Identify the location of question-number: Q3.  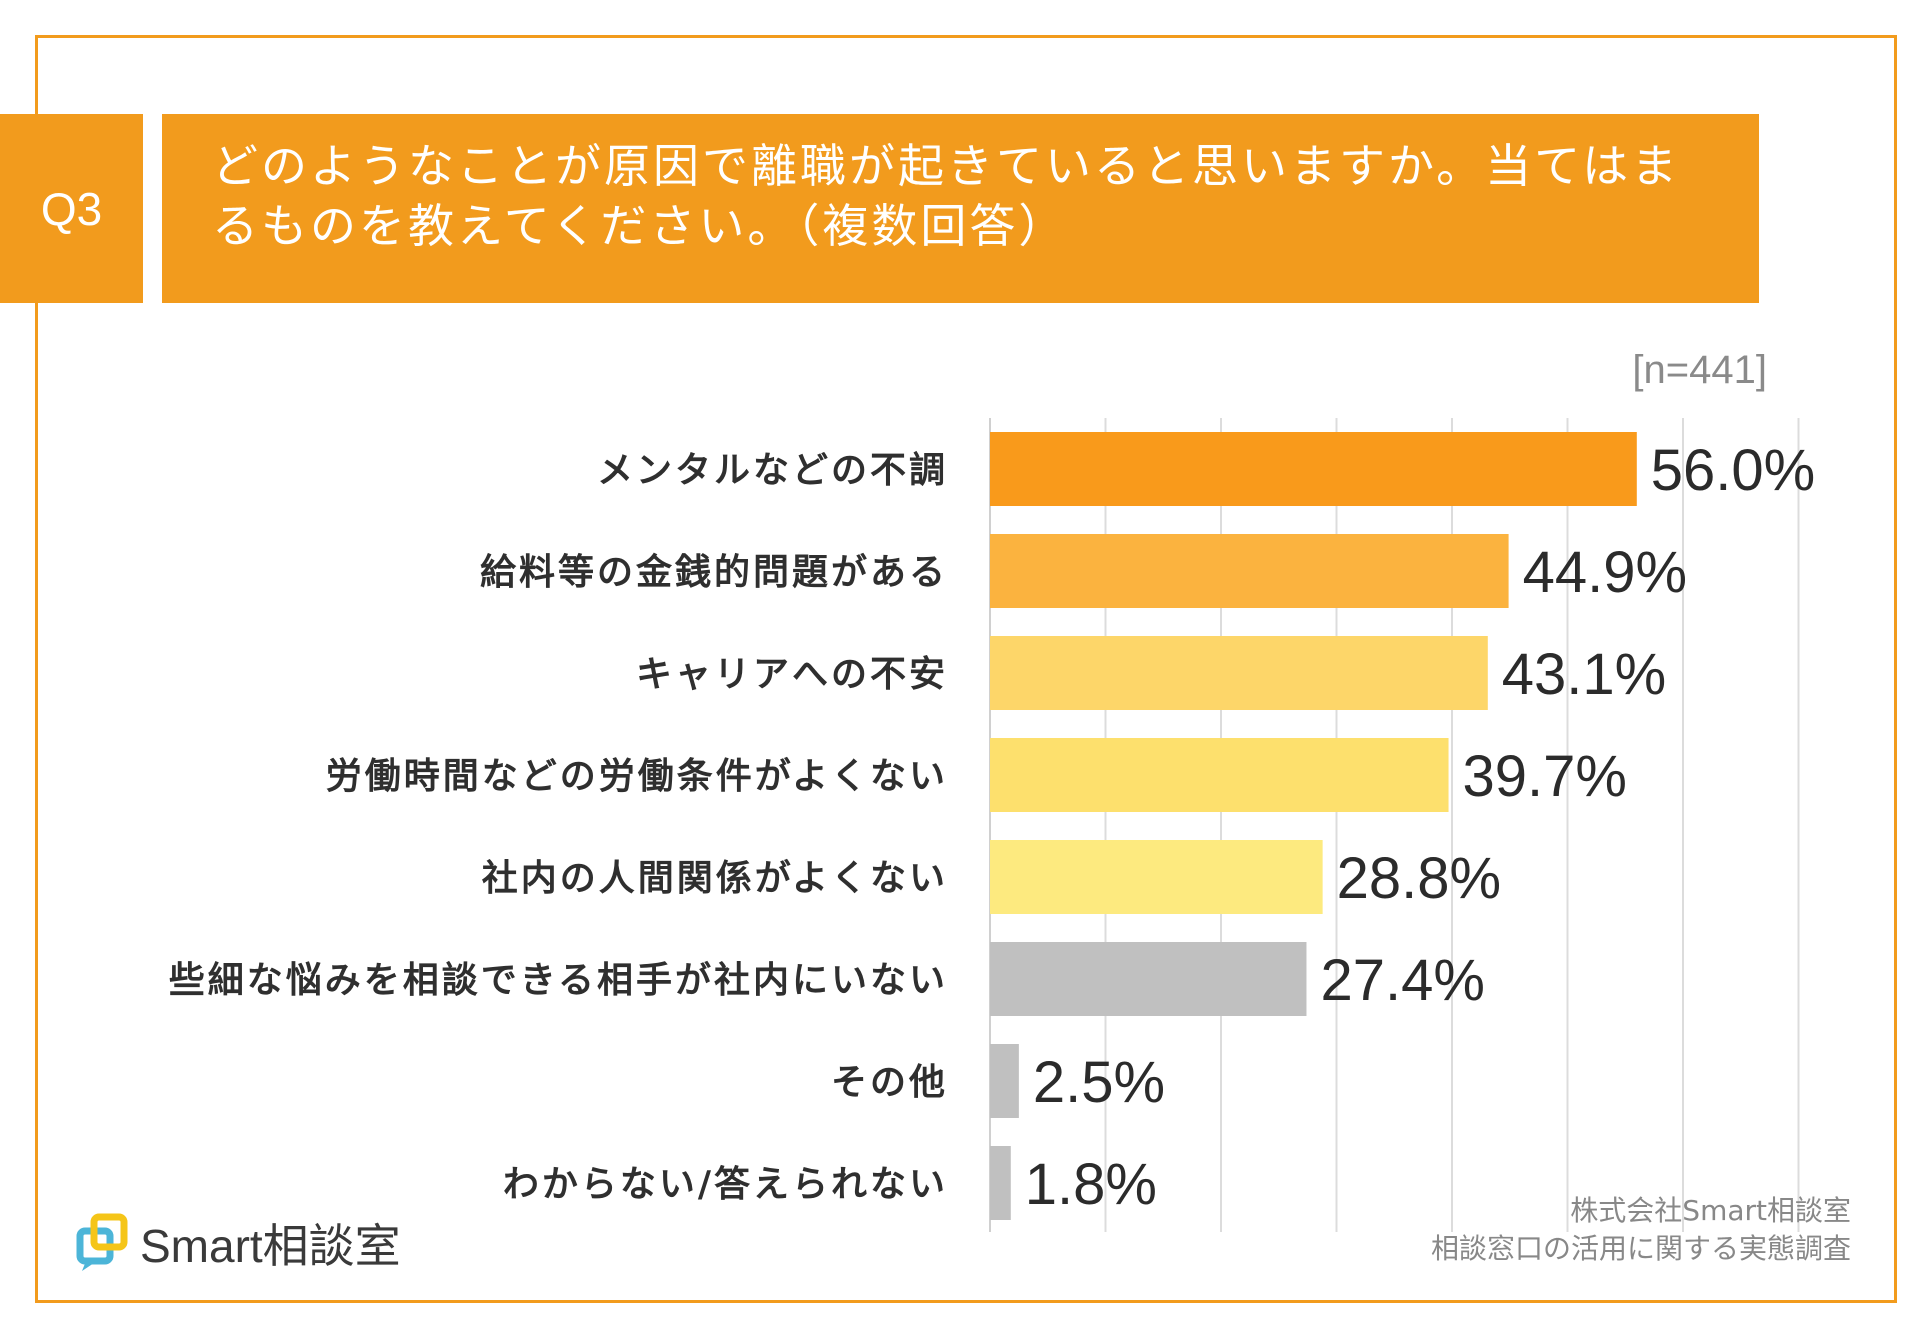
(71, 208).